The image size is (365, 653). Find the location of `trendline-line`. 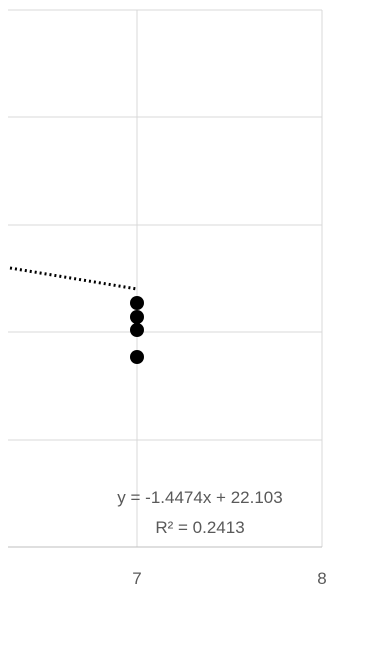

trendline-line is located at coordinates (73, 278).